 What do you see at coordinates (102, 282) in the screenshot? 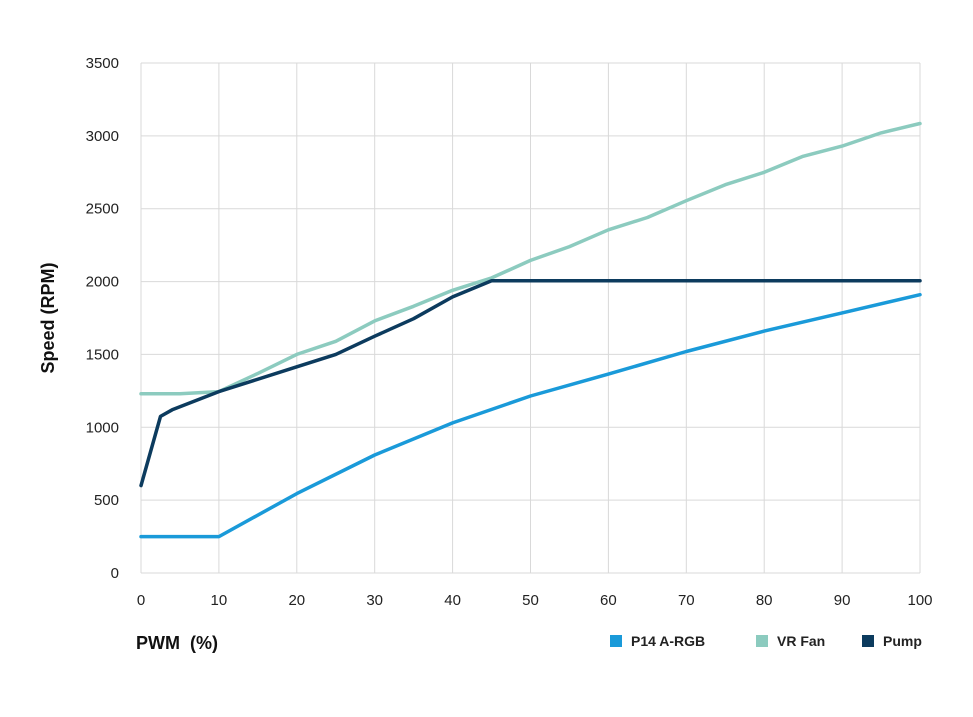
I see `y-tick-label: 2000` at bounding box center [102, 282].